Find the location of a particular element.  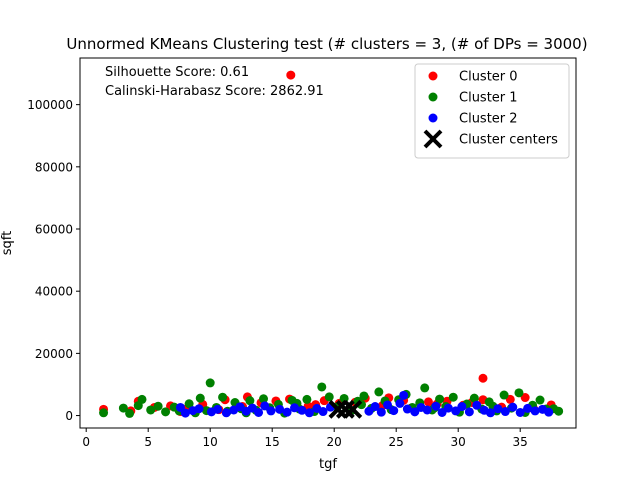

cluster-2-legend-label: Cluster 2 is located at coordinates (488, 119).